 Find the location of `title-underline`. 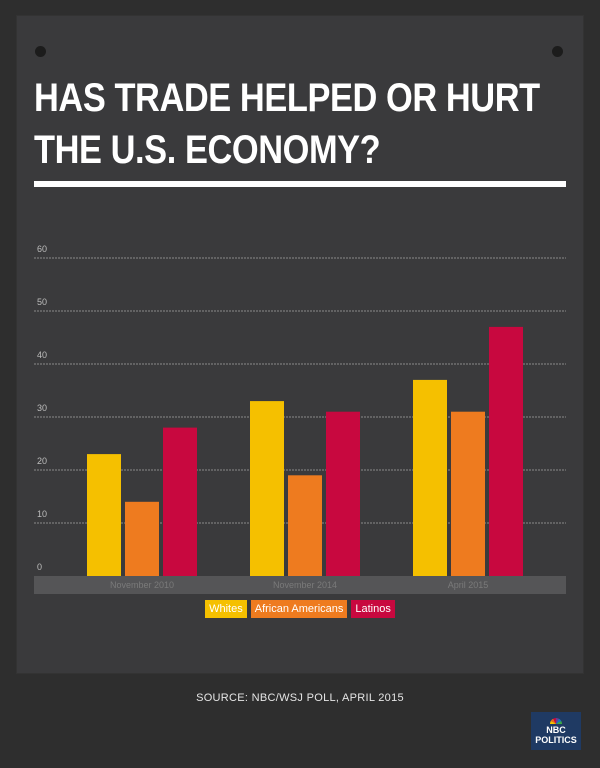

title-underline is located at coordinates (300, 184).